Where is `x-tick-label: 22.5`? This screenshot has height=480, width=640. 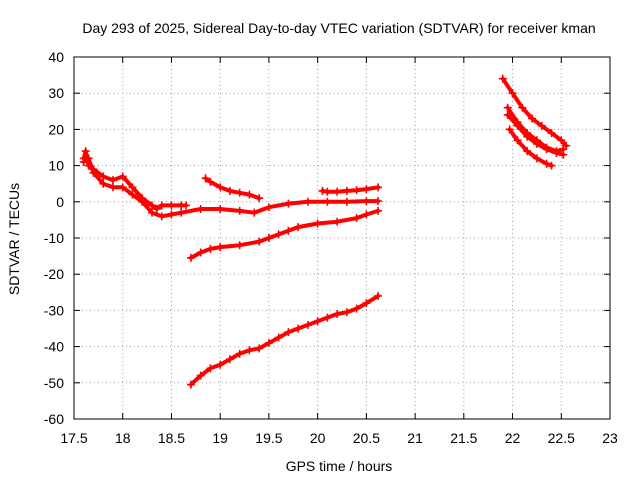
x-tick-label: 22.5 is located at coordinates (561, 438).